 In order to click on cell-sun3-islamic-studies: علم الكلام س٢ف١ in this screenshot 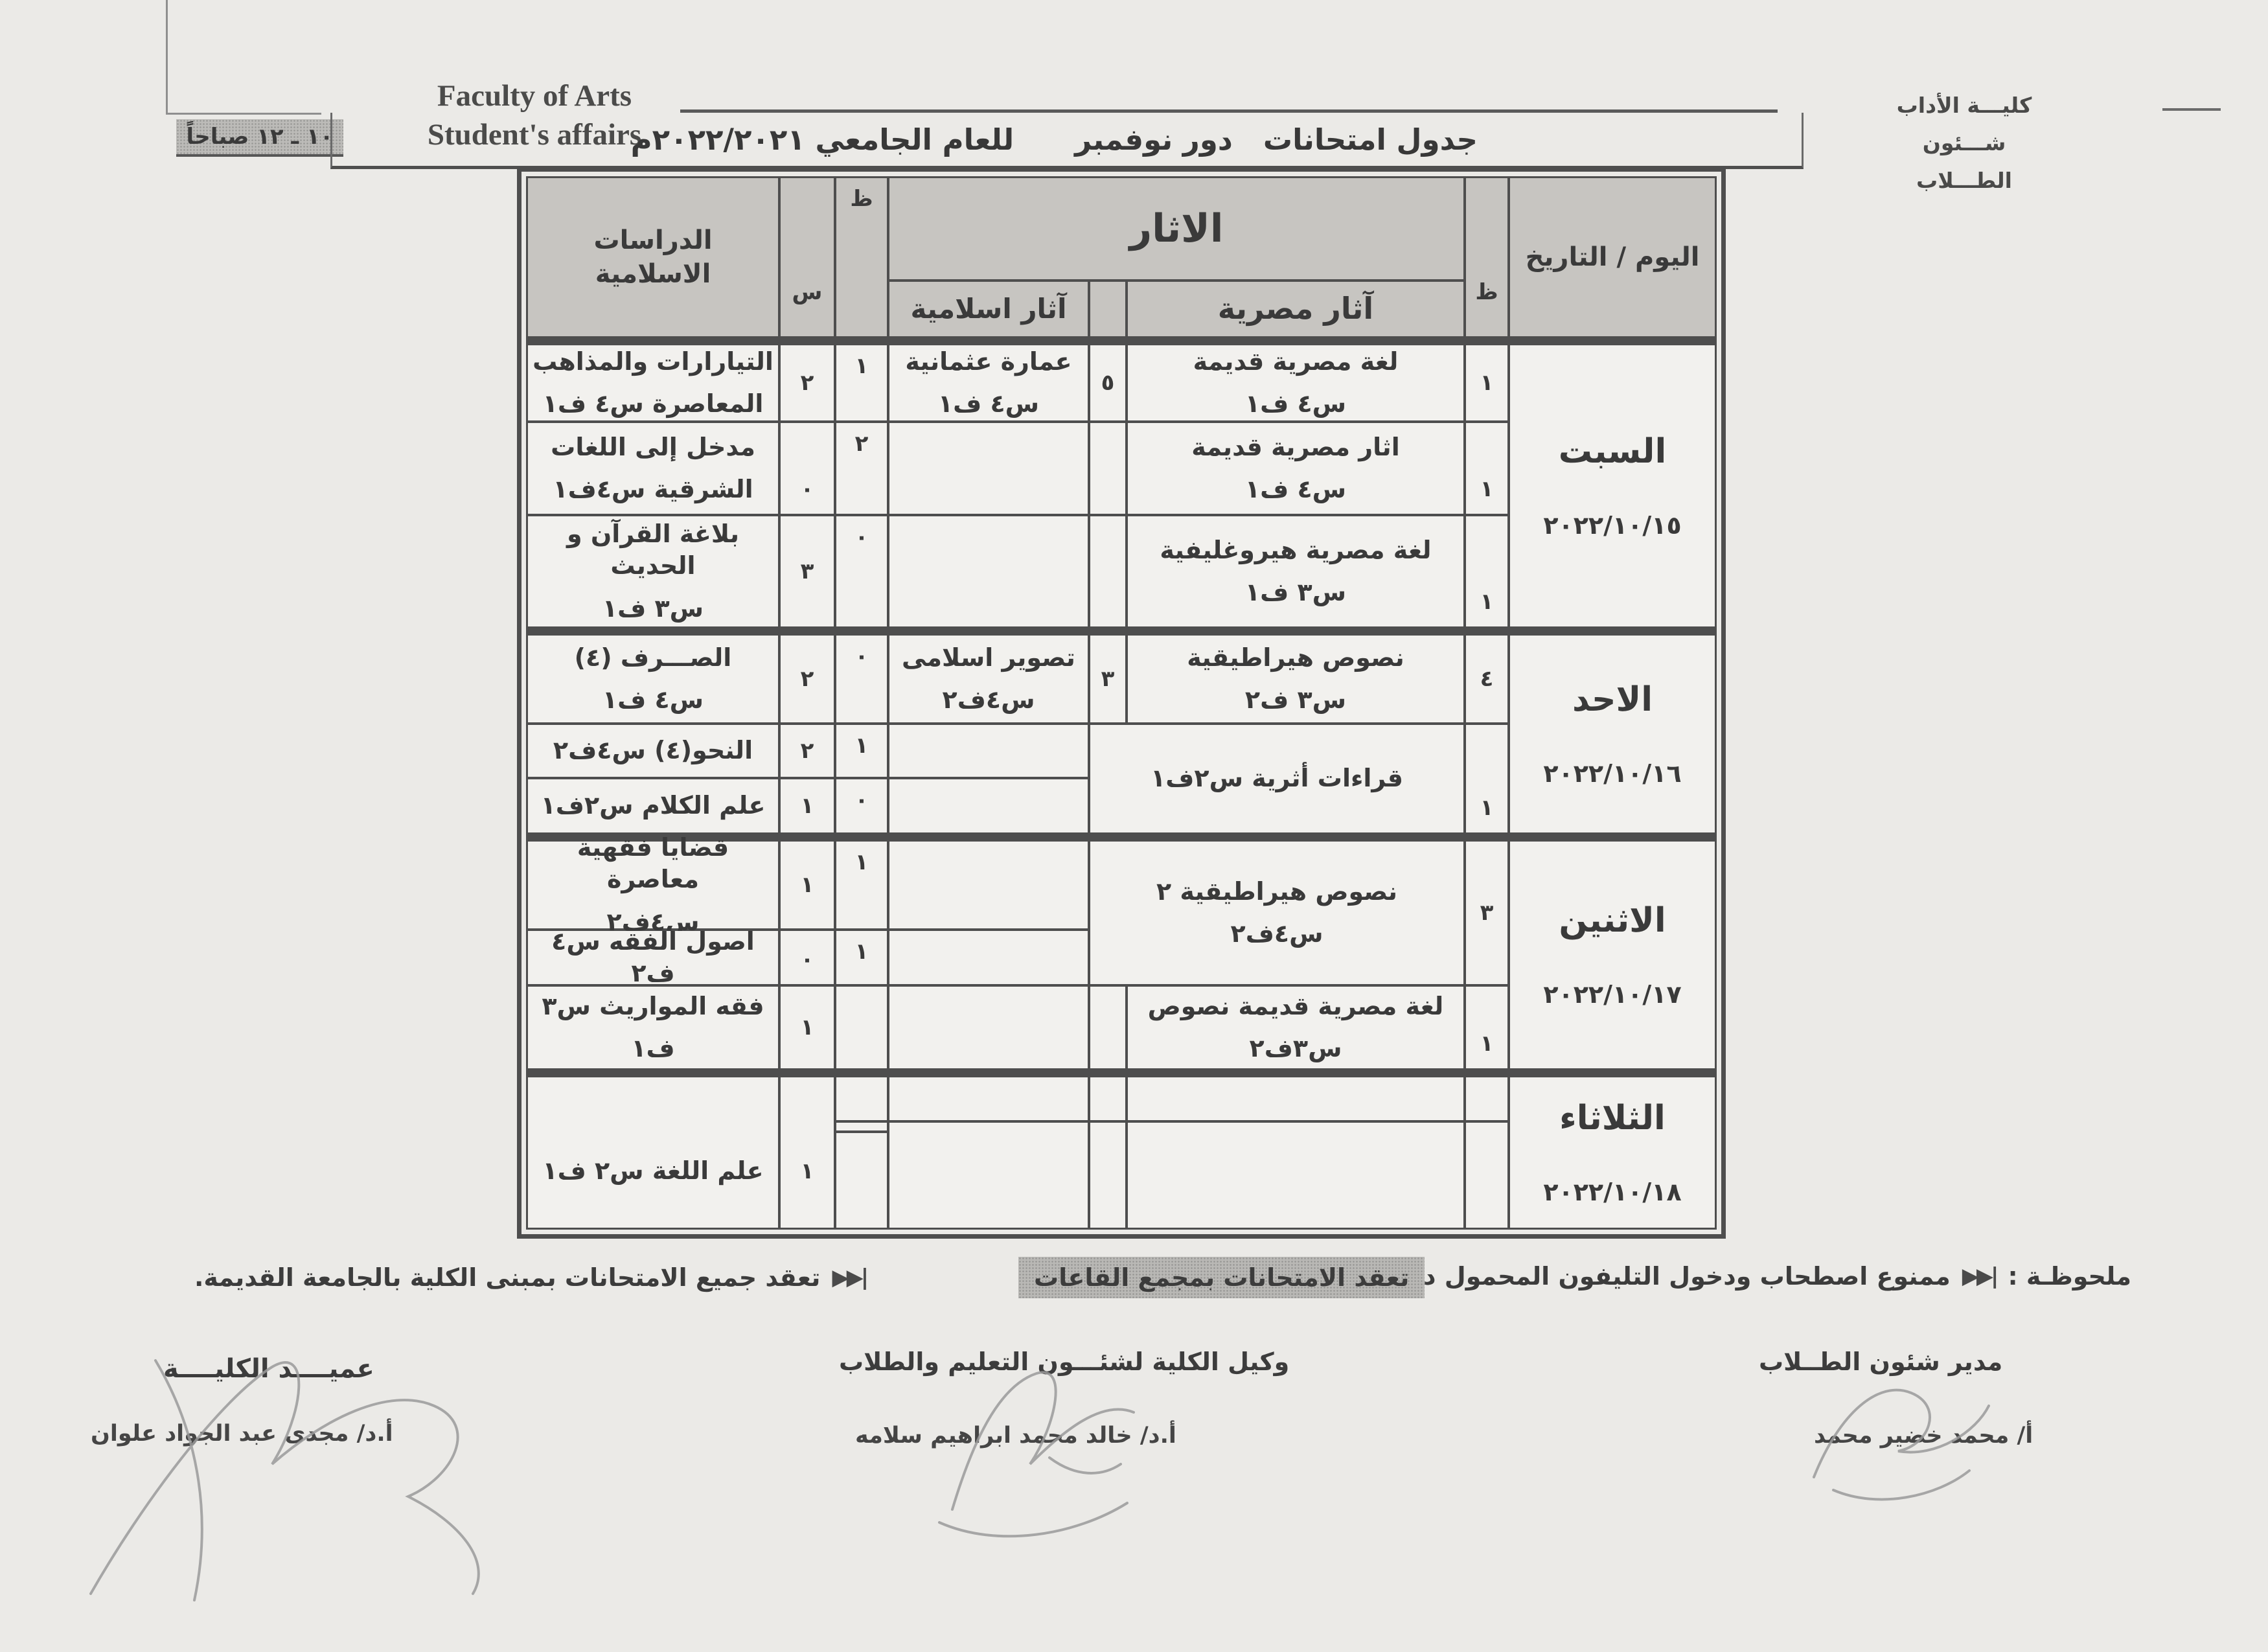, I will do `click(653, 805)`.